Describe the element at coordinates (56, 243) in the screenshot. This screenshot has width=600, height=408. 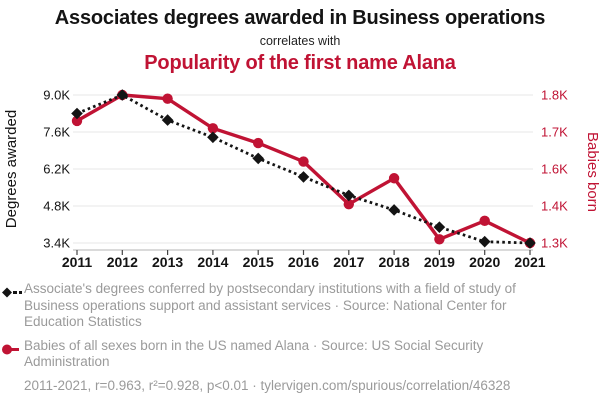
I see `left-tick-label: 3.4K` at that location.